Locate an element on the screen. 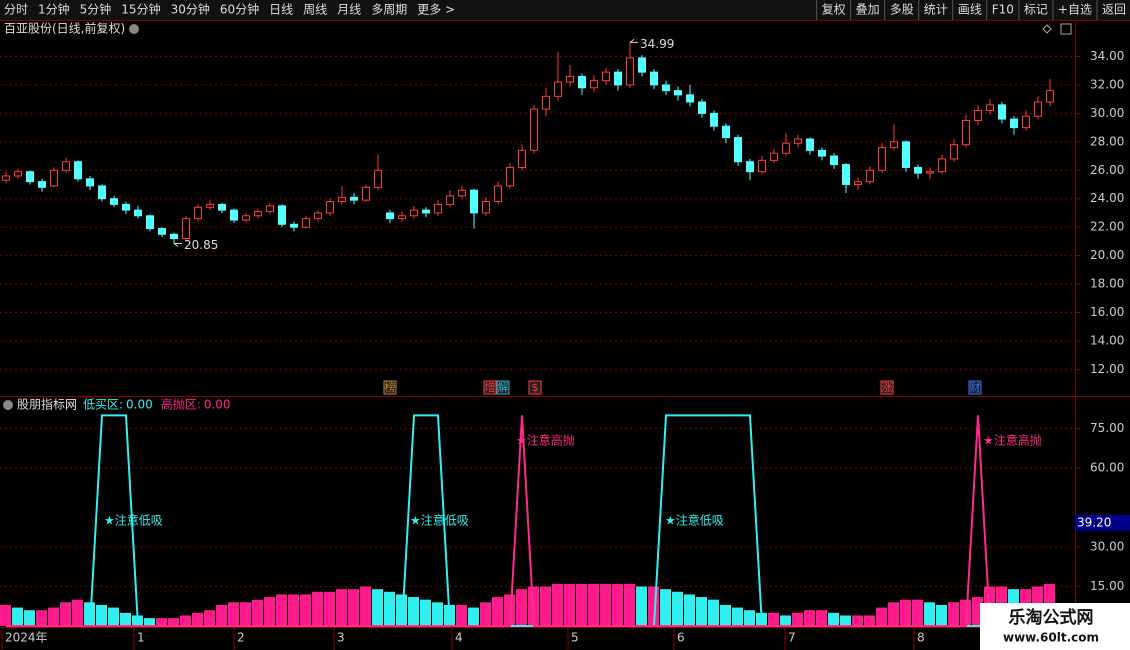 The width and height of the screenshot is (1130, 650). toolbar-button: 复权 is located at coordinates (834, 10).